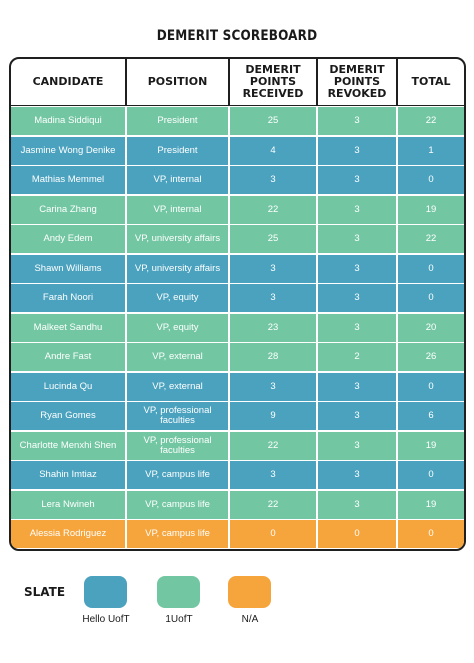 The image size is (474, 663). What do you see at coordinates (68, 356) in the screenshot?
I see `candidate-cell: Andre Fast` at bounding box center [68, 356].